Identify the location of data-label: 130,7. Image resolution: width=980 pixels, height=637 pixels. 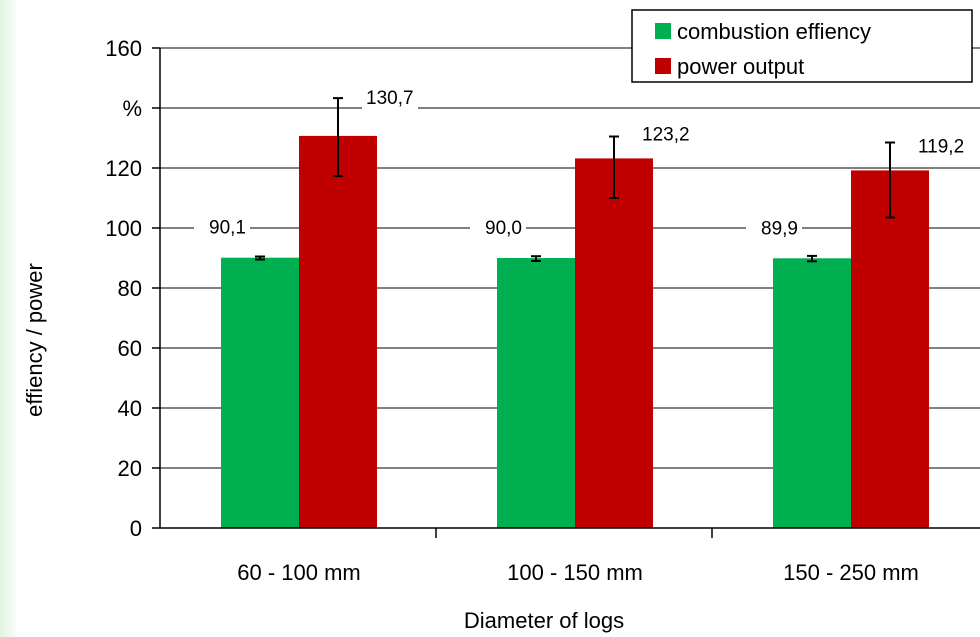
(390, 98).